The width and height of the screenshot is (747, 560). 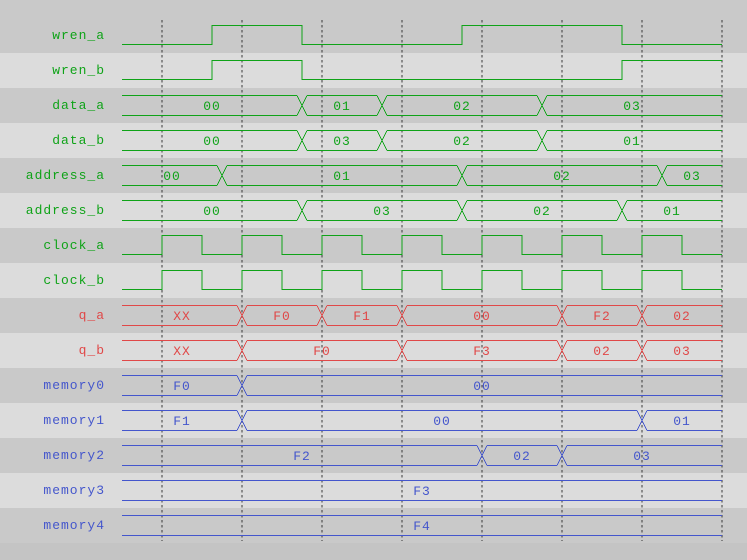 What do you see at coordinates (74, 490) in the screenshot?
I see `signal-name-memory3: memory3` at bounding box center [74, 490].